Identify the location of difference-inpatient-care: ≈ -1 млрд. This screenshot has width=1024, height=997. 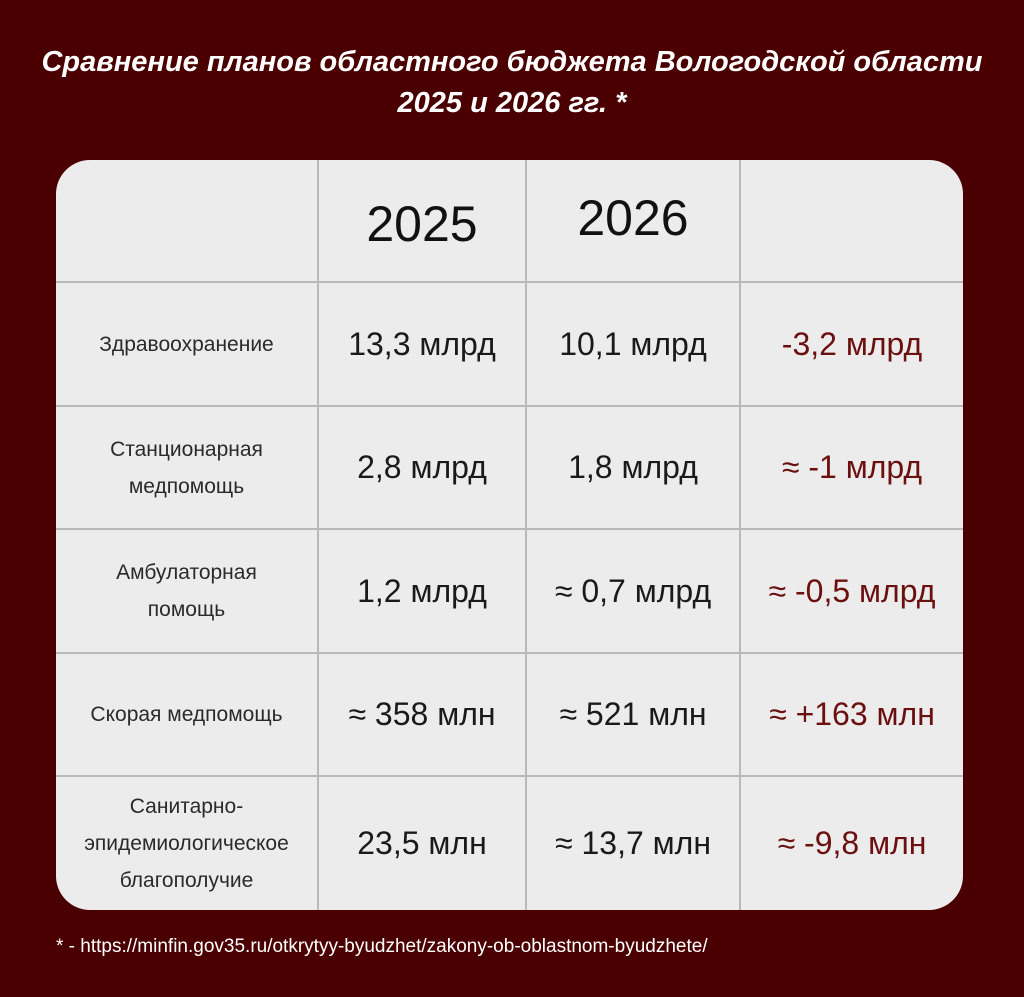
(852, 467).